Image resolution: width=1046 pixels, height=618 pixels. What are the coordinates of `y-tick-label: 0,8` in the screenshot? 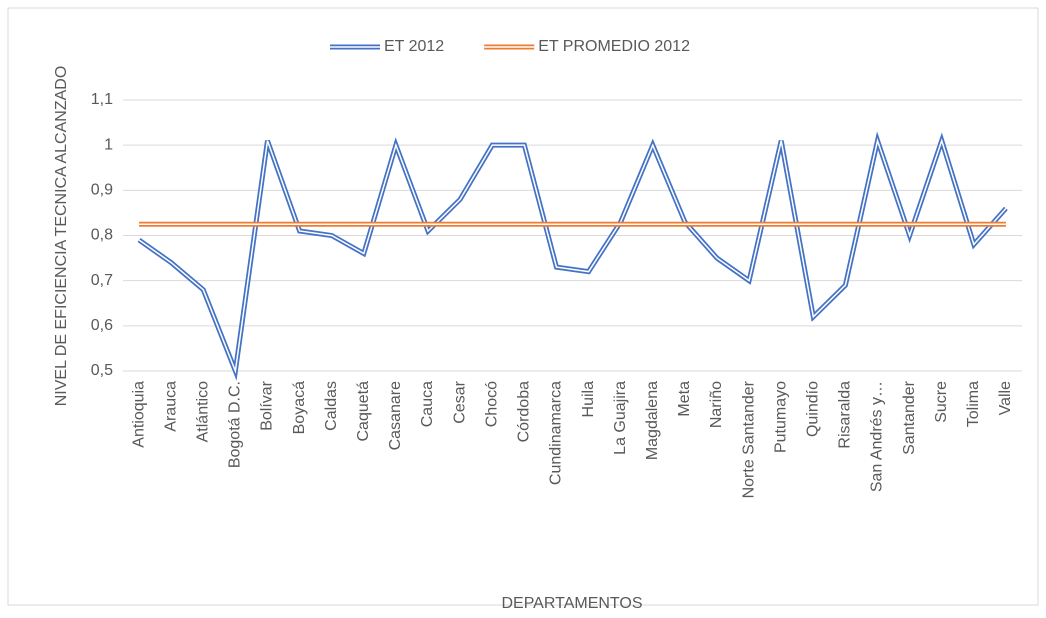 It's located at (102, 235).